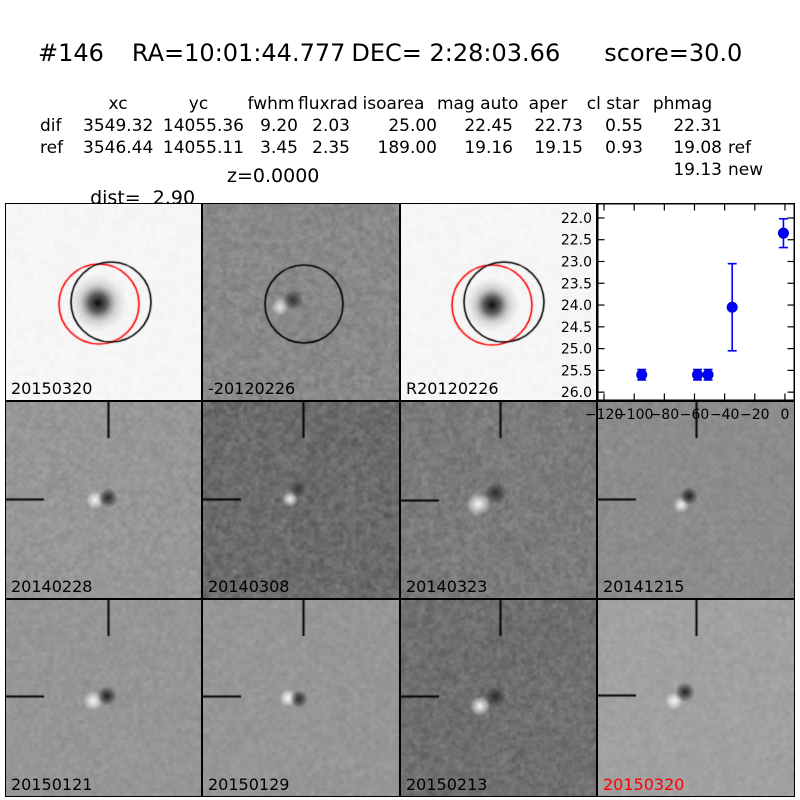  Describe the element at coordinates (249, 586) in the screenshot. I see `panel-date-label-20140308: 20140308` at that location.